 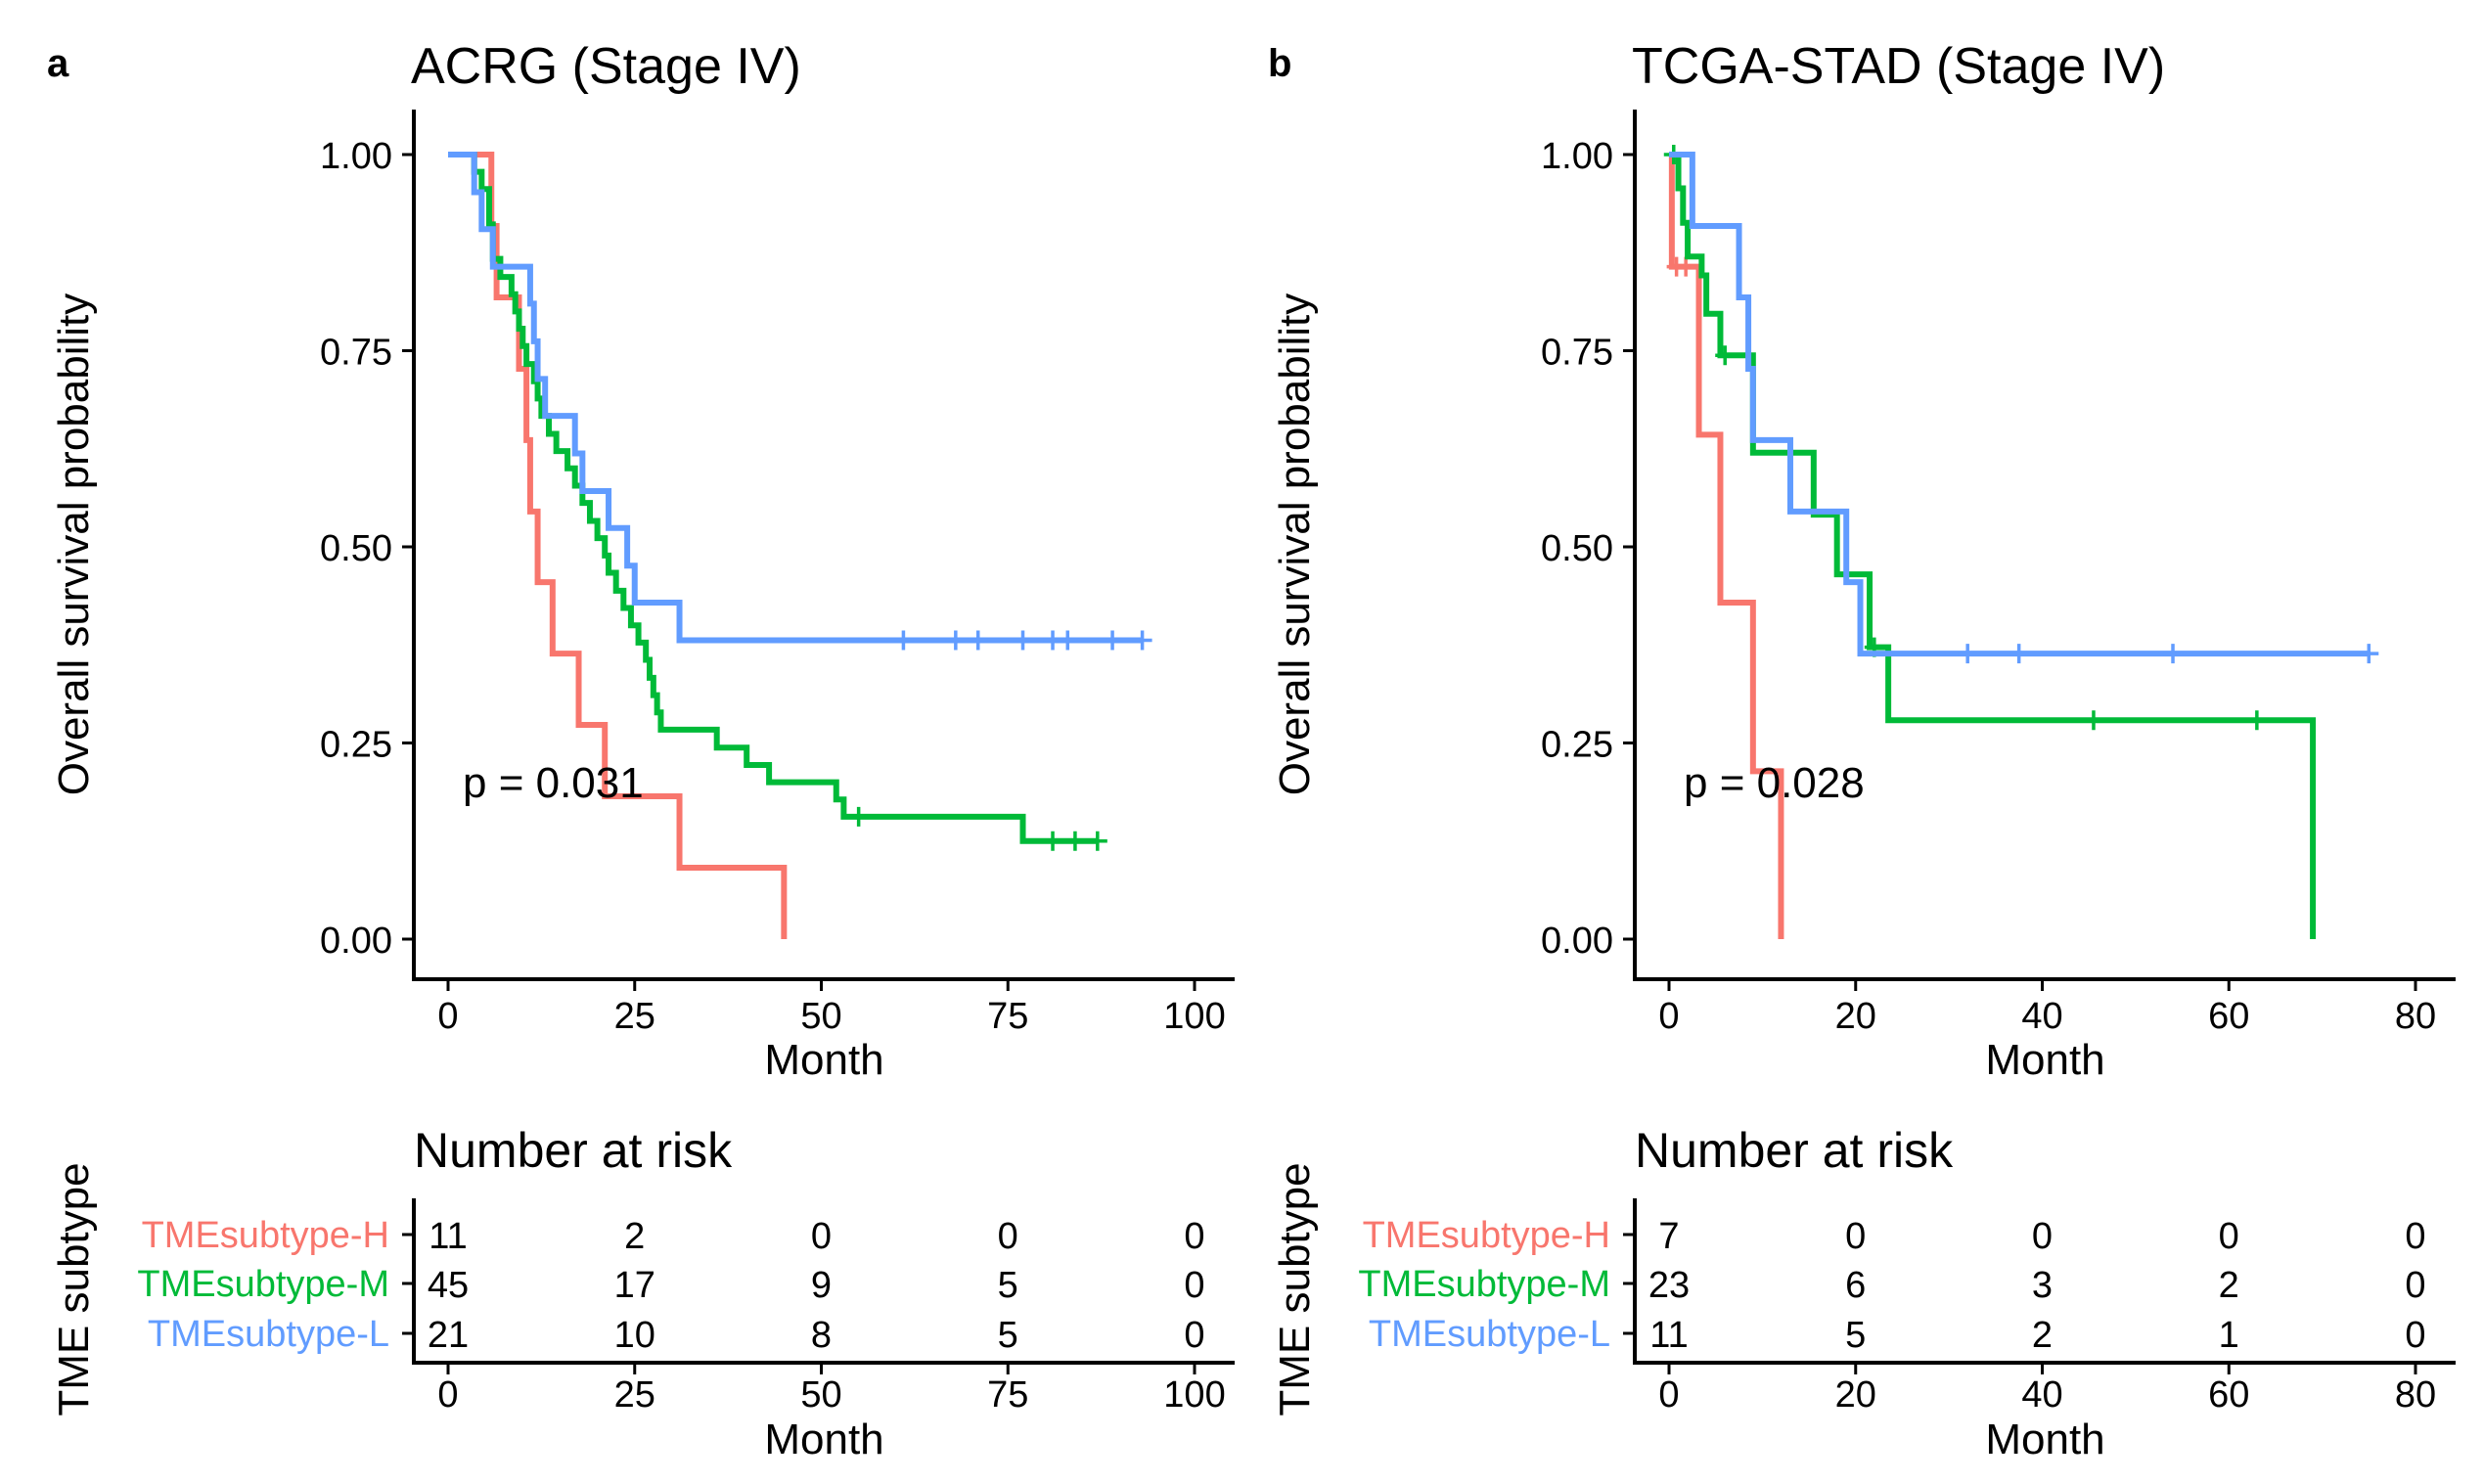 What do you see at coordinates (1279, 63) in the screenshot?
I see `panel-label: b` at bounding box center [1279, 63].